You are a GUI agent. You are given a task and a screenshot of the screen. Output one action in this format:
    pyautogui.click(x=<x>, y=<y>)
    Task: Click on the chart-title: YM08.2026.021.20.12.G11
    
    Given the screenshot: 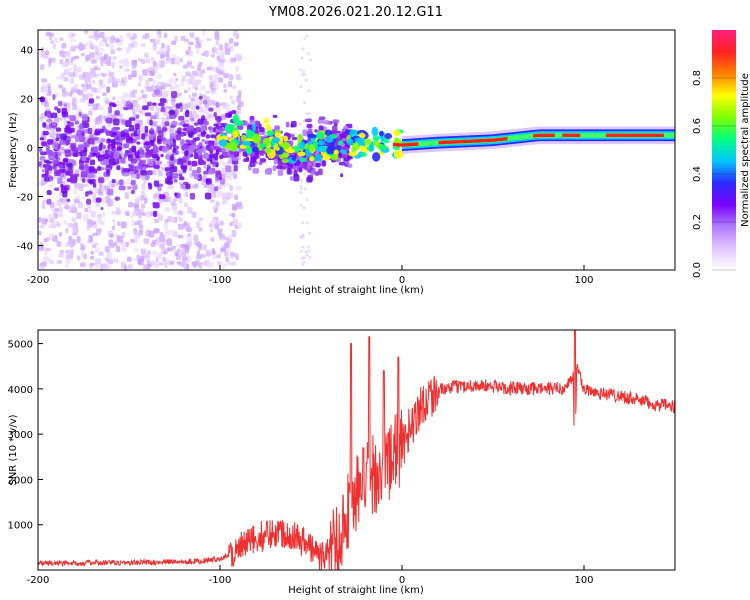 What is the action you would take?
    pyautogui.click(x=355, y=12)
    